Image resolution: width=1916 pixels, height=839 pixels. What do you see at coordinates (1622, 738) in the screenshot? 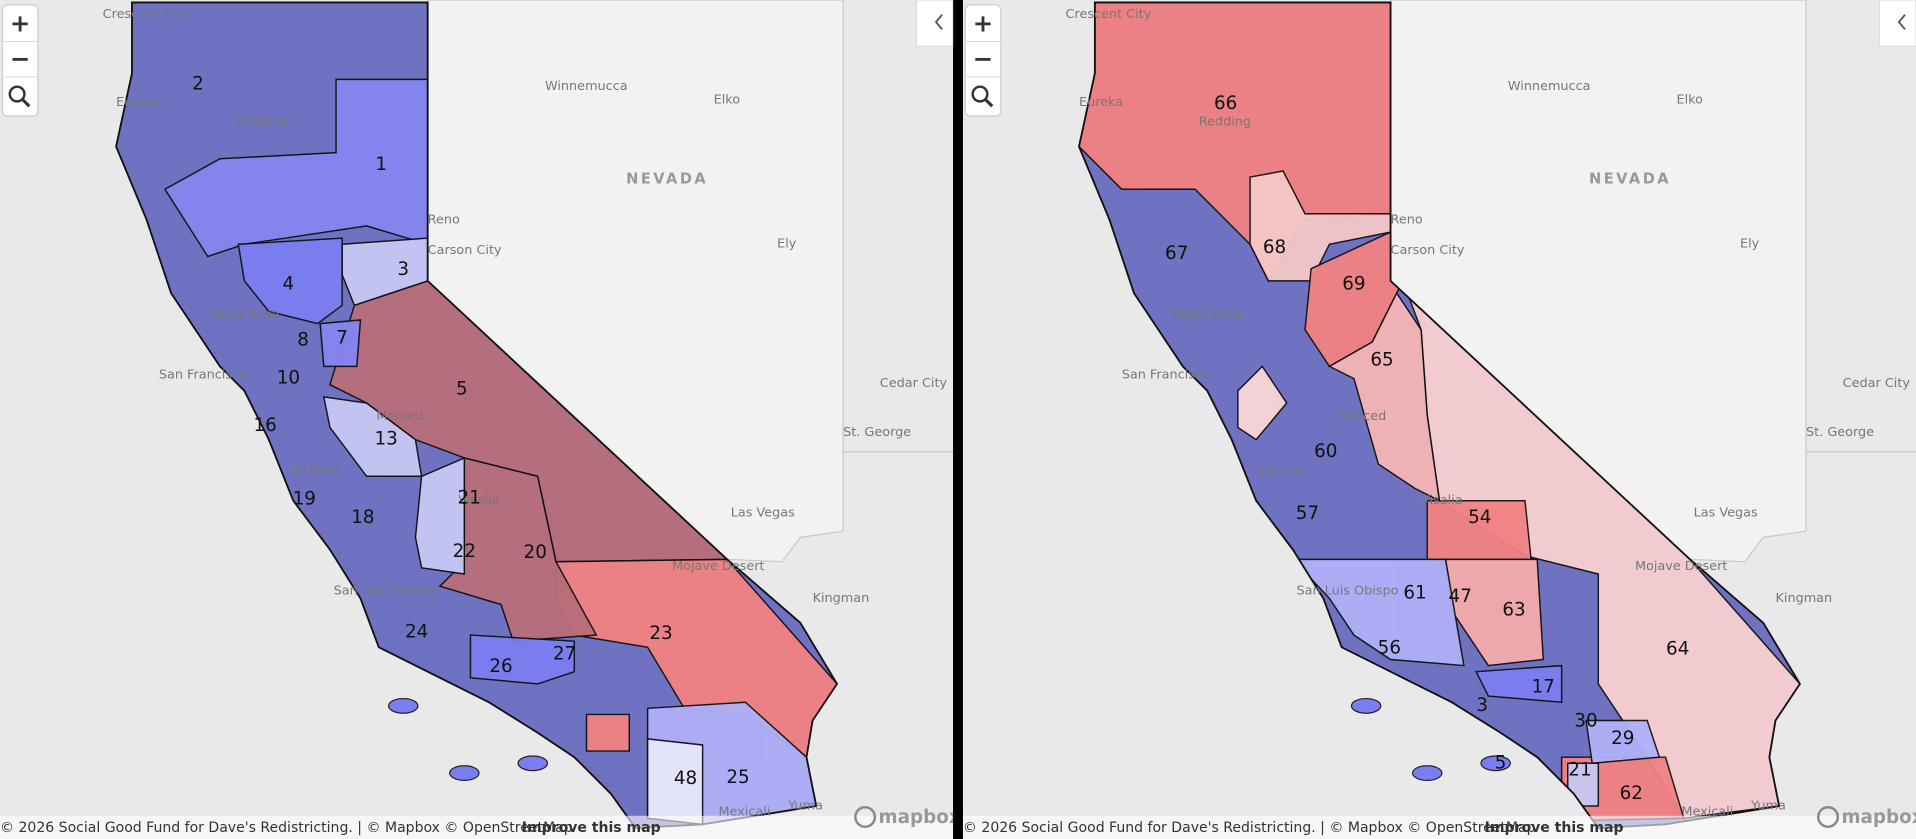
I see `district-label: 29` at bounding box center [1622, 738].